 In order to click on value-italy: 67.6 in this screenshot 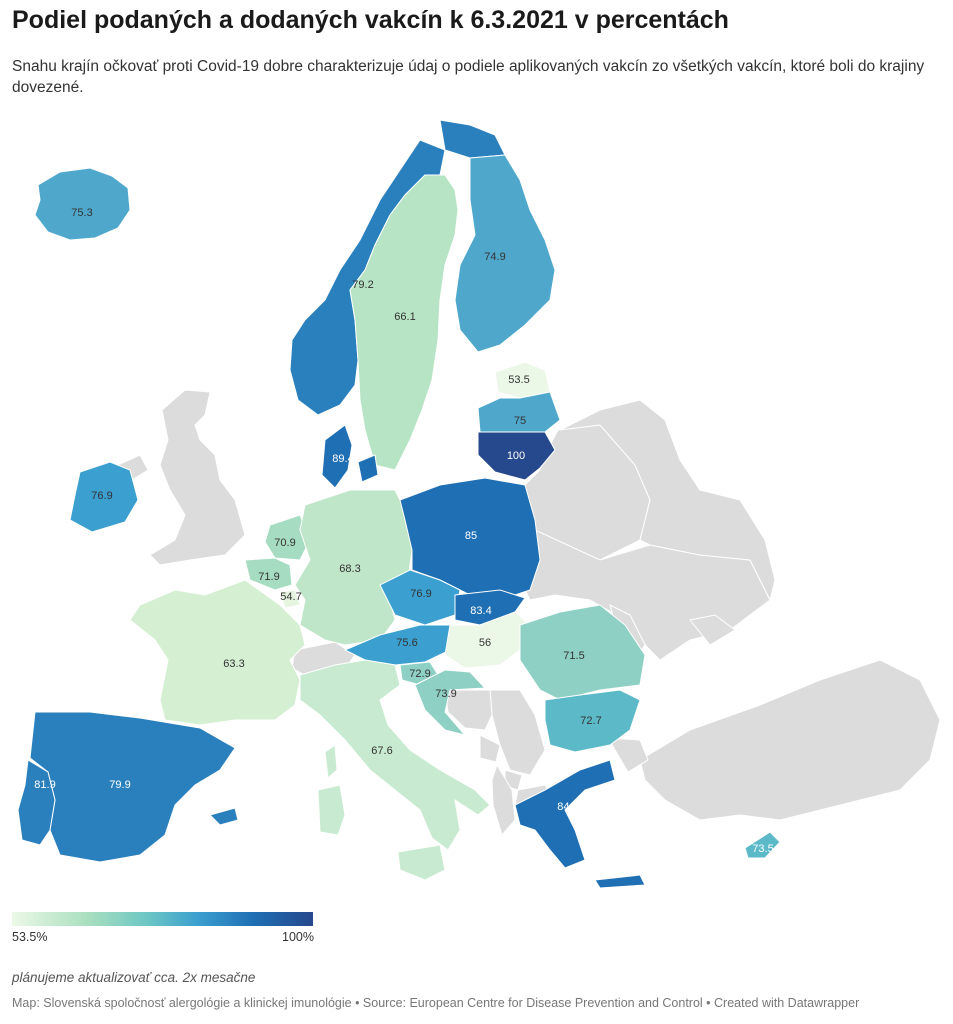, I will do `click(381, 751)`.